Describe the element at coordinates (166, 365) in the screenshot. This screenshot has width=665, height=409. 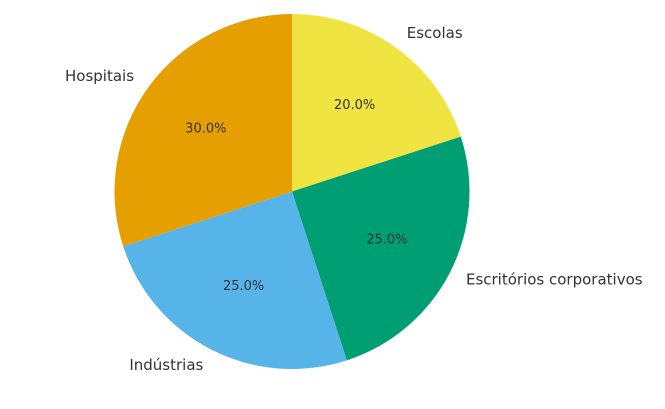
I see `slice-label: Indústrias` at that location.